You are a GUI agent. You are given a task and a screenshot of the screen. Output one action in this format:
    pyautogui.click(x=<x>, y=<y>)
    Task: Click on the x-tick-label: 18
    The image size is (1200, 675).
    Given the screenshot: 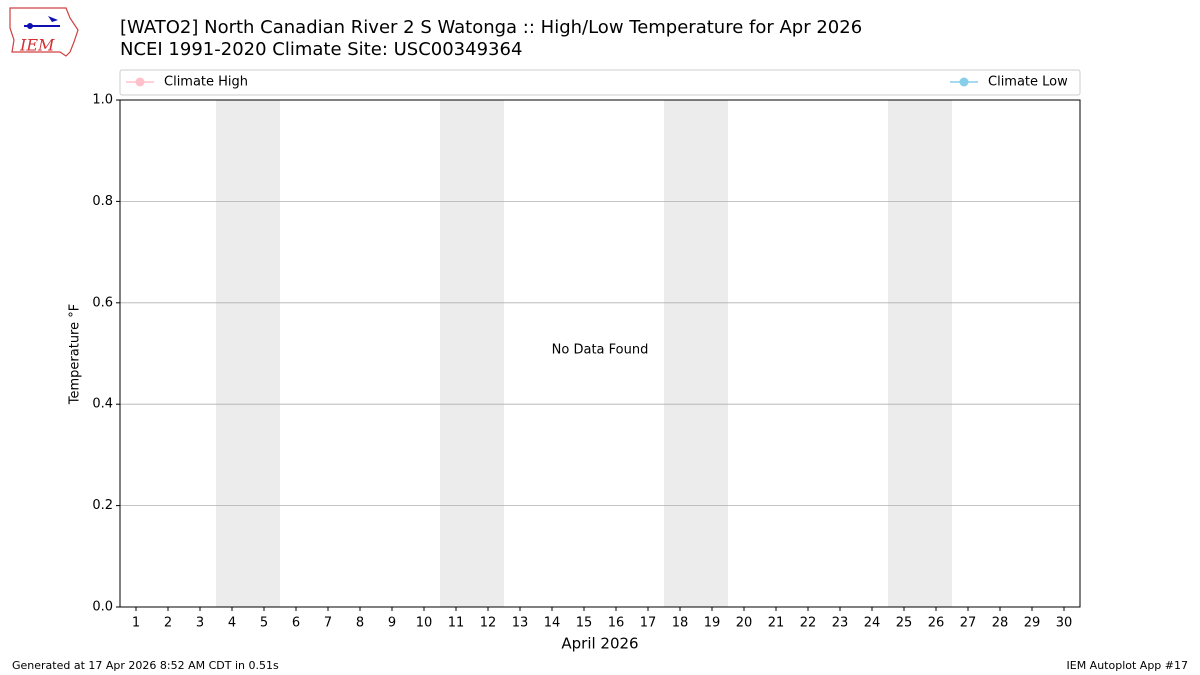 What is the action you would take?
    pyautogui.click(x=680, y=623)
    